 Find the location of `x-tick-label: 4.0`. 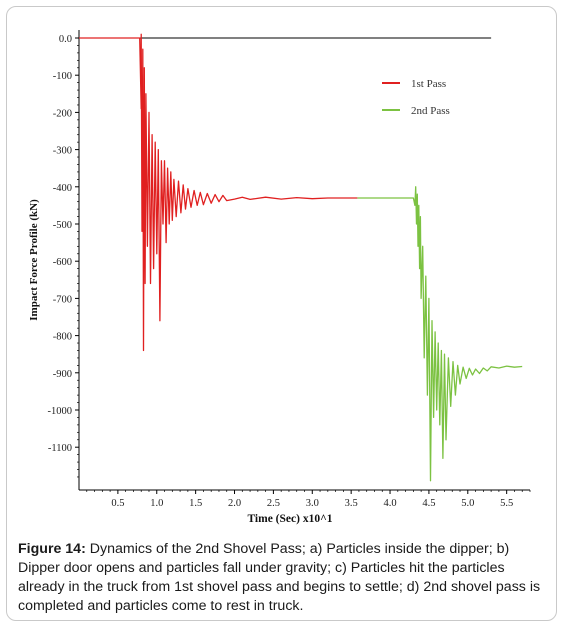

x-tick-label: 4.0 is located at coordinates (389, 503).